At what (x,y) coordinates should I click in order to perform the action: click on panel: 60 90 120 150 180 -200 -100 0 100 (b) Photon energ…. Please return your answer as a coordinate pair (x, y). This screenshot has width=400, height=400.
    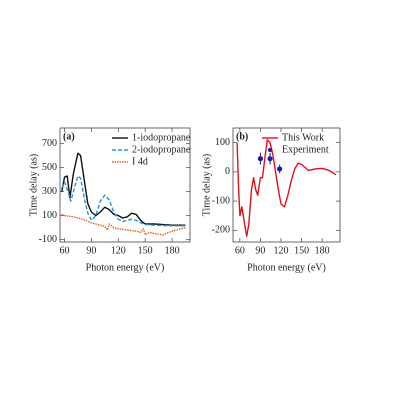
    Looking at the image, I should click on (271, 200).